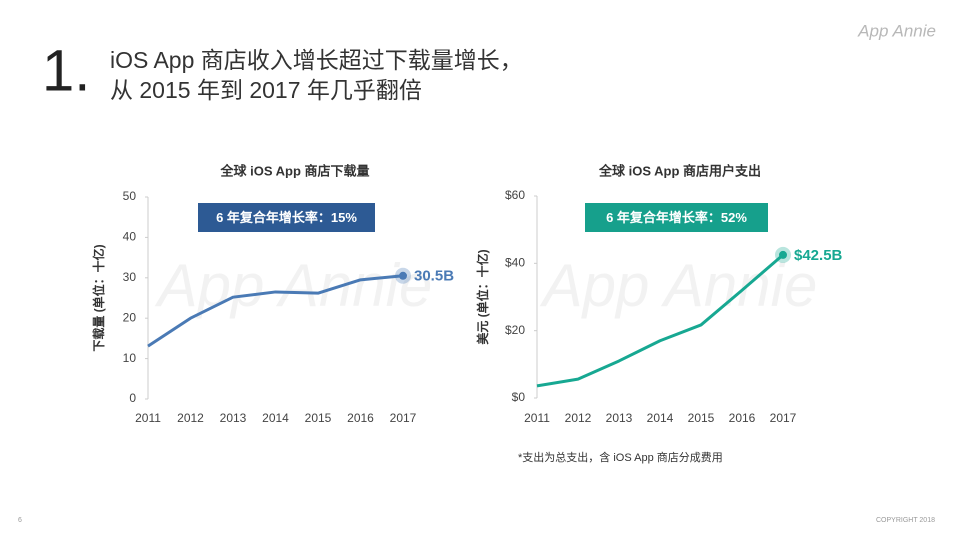 Image resolution: width=959 pixels, height=539 pixels. I want to click on y-tick-label: $0, so click(519, 397).